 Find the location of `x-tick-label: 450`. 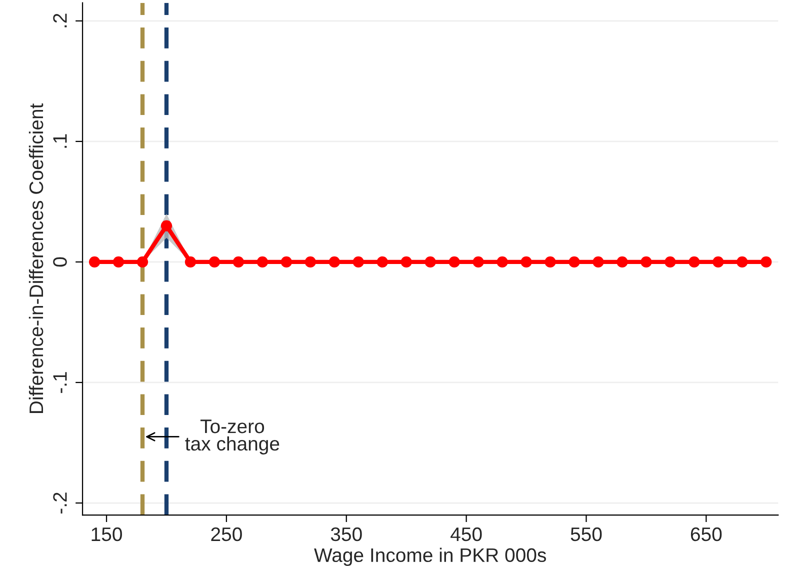

x-tick-label: 450 is located at coordinates (466, 534).